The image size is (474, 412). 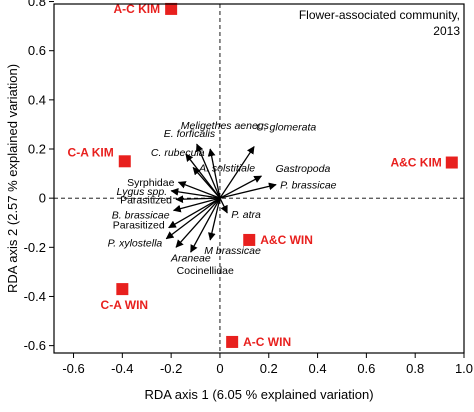 I want to click on chart-subtitle: 2013, so click(x=446, y=31).